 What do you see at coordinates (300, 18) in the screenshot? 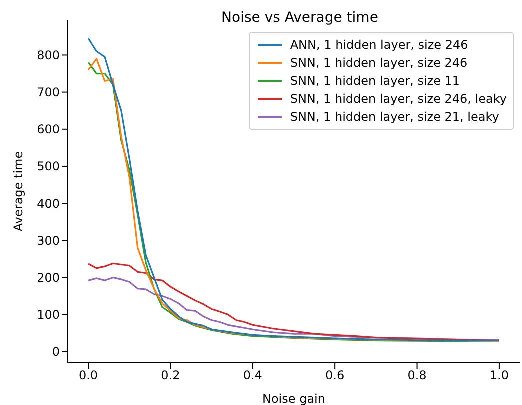
I see `chart-title: Noise vs Average time` at bounding box center [300, 18].